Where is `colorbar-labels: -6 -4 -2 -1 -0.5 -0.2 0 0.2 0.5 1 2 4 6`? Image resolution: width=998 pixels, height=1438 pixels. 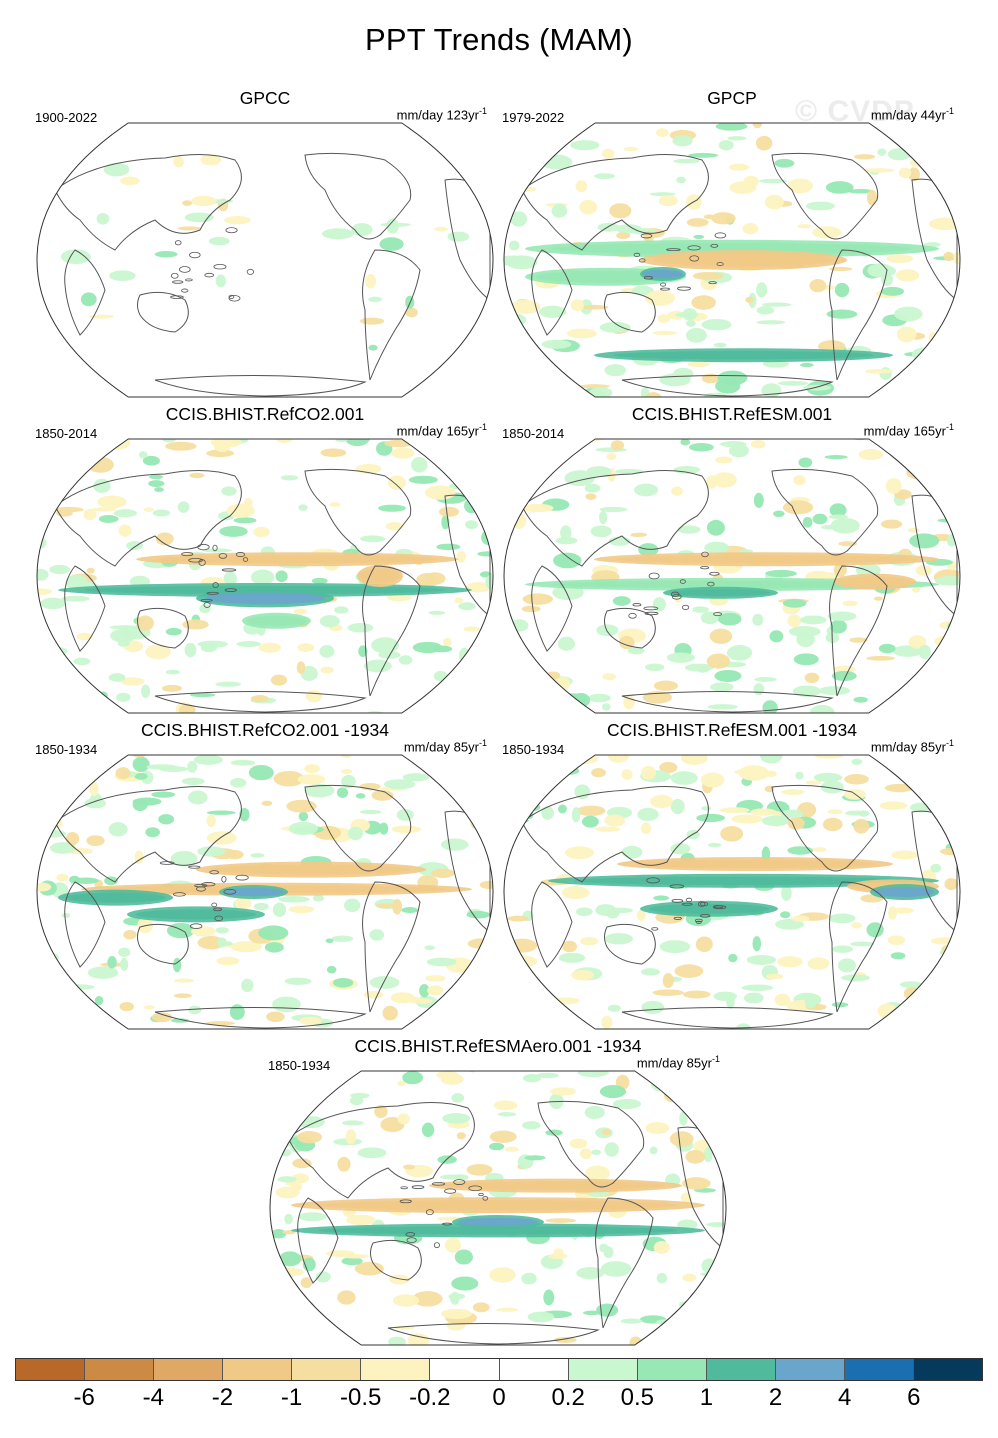
colorbar-labels: -6 -4 -2 -1 -0.5 -0.2 0 0.2 0.5 1 2 4 6 is located at coordinates (499, 1399).